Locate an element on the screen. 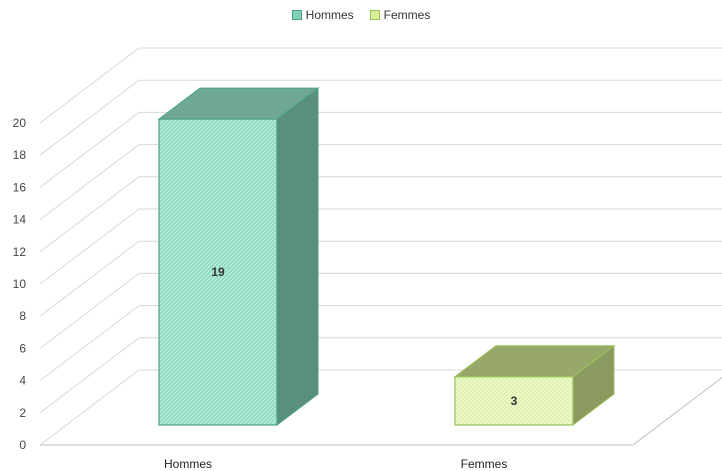 This screenshot has width=722, height=471. legend-item-femmes: Femmes is located at coordinates (400, 15).